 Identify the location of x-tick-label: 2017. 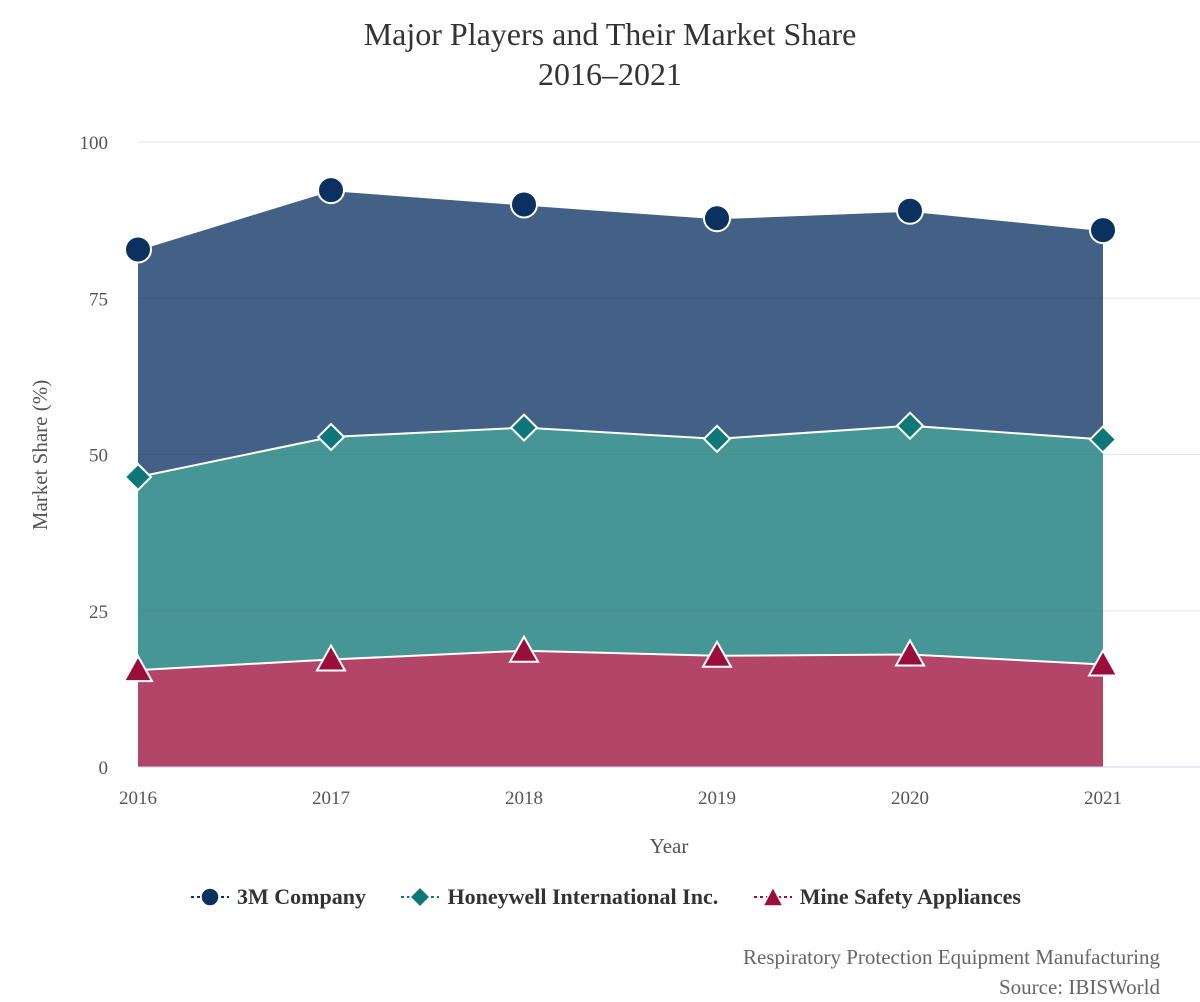
(331, 798).